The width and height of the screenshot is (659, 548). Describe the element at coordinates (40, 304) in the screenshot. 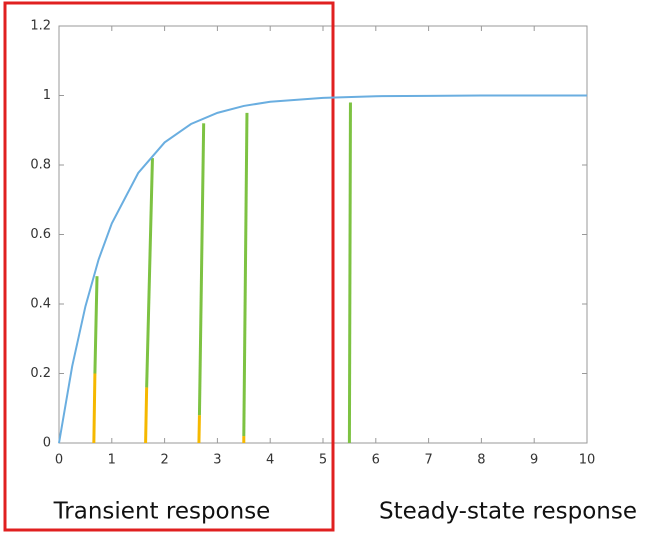

I see `y-tick-label: 0.4` at that location.